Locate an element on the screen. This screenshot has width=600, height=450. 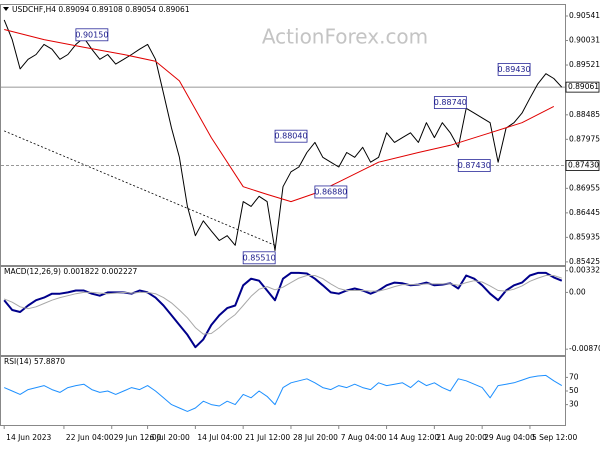
x-tick-label: 21 Aug 20:00 is located at coordinates (461, 437).